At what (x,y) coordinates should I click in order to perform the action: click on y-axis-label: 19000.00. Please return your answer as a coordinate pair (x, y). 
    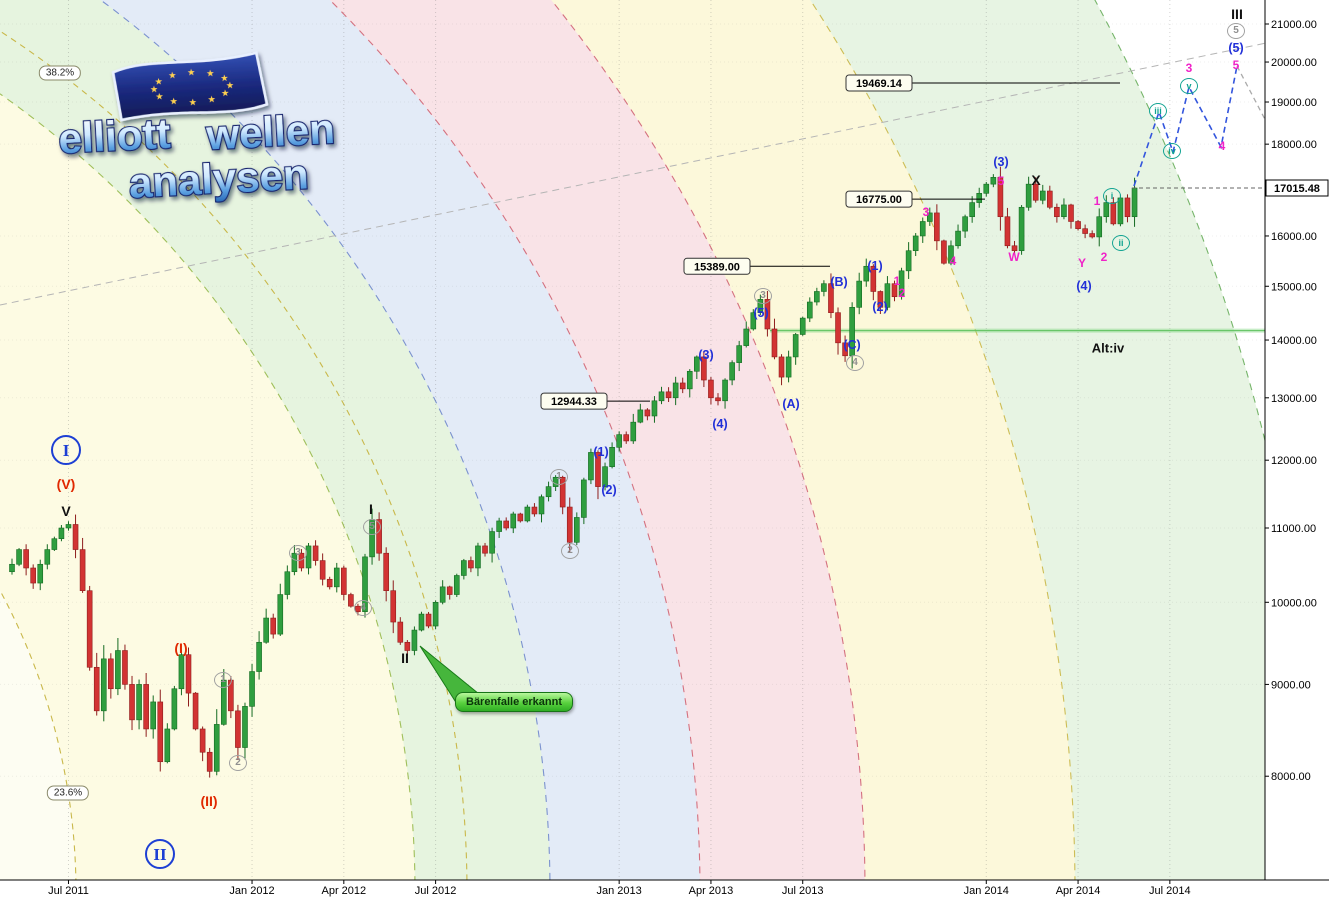
    Looking at the image, I should click on (1294, 103).